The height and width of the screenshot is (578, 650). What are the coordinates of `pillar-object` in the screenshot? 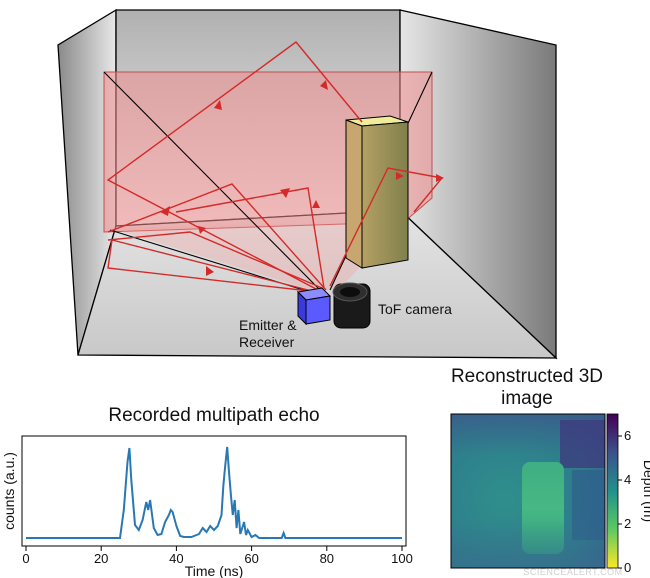 It's located at (377, 192).